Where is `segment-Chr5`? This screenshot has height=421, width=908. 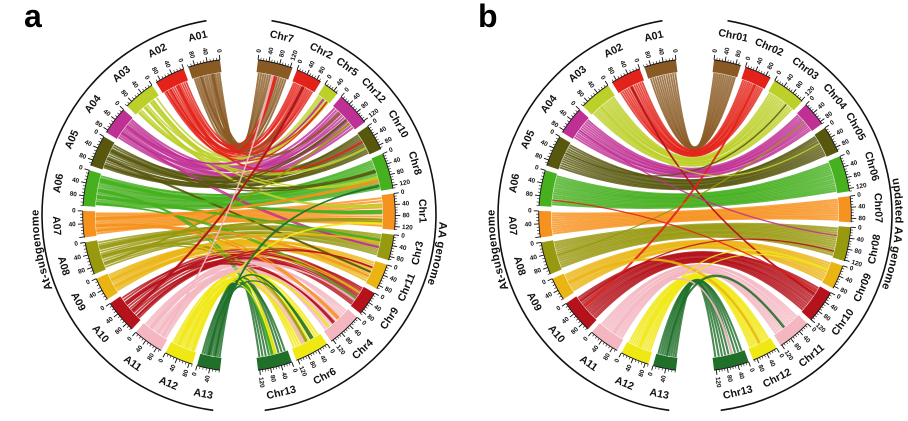
segment-Chr5 is located at coordinates (328, 94).